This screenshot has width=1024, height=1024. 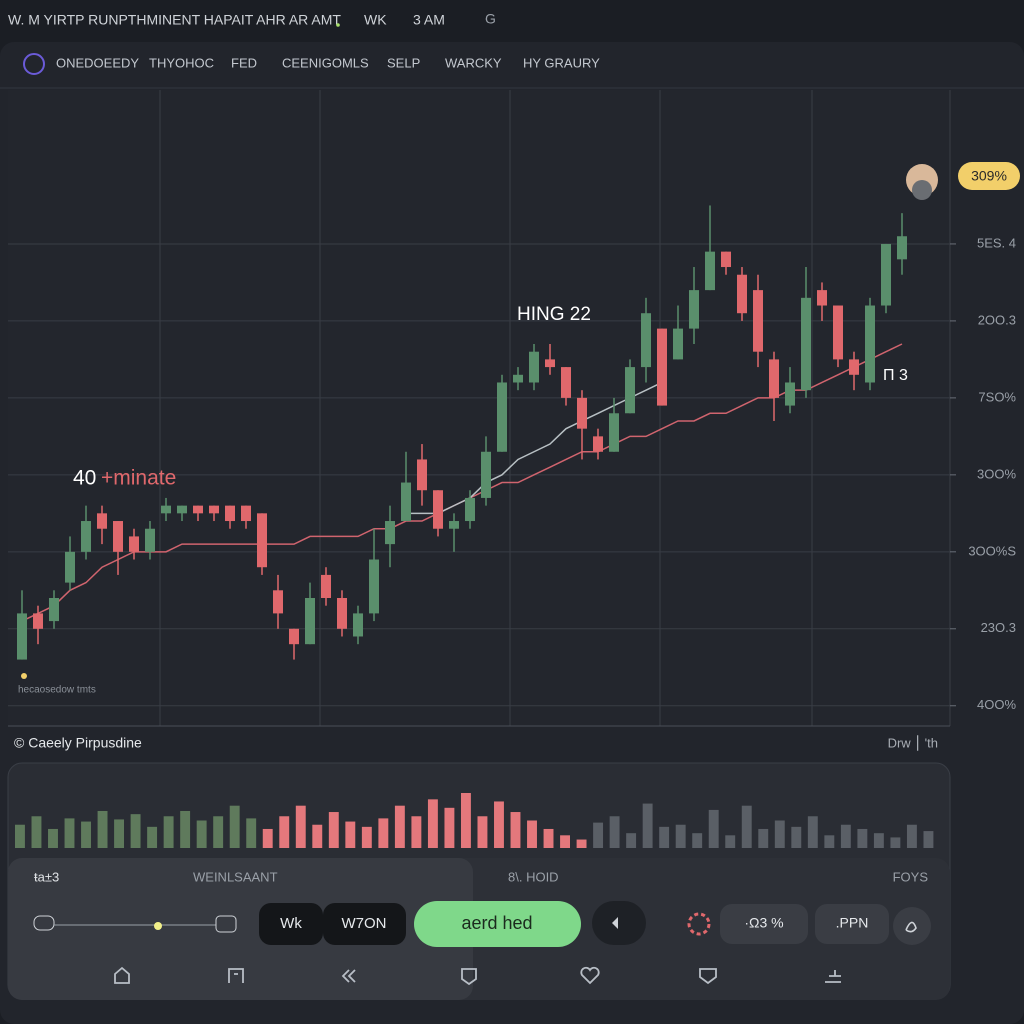 I want to click on round-button, so click(x=912, y=926).